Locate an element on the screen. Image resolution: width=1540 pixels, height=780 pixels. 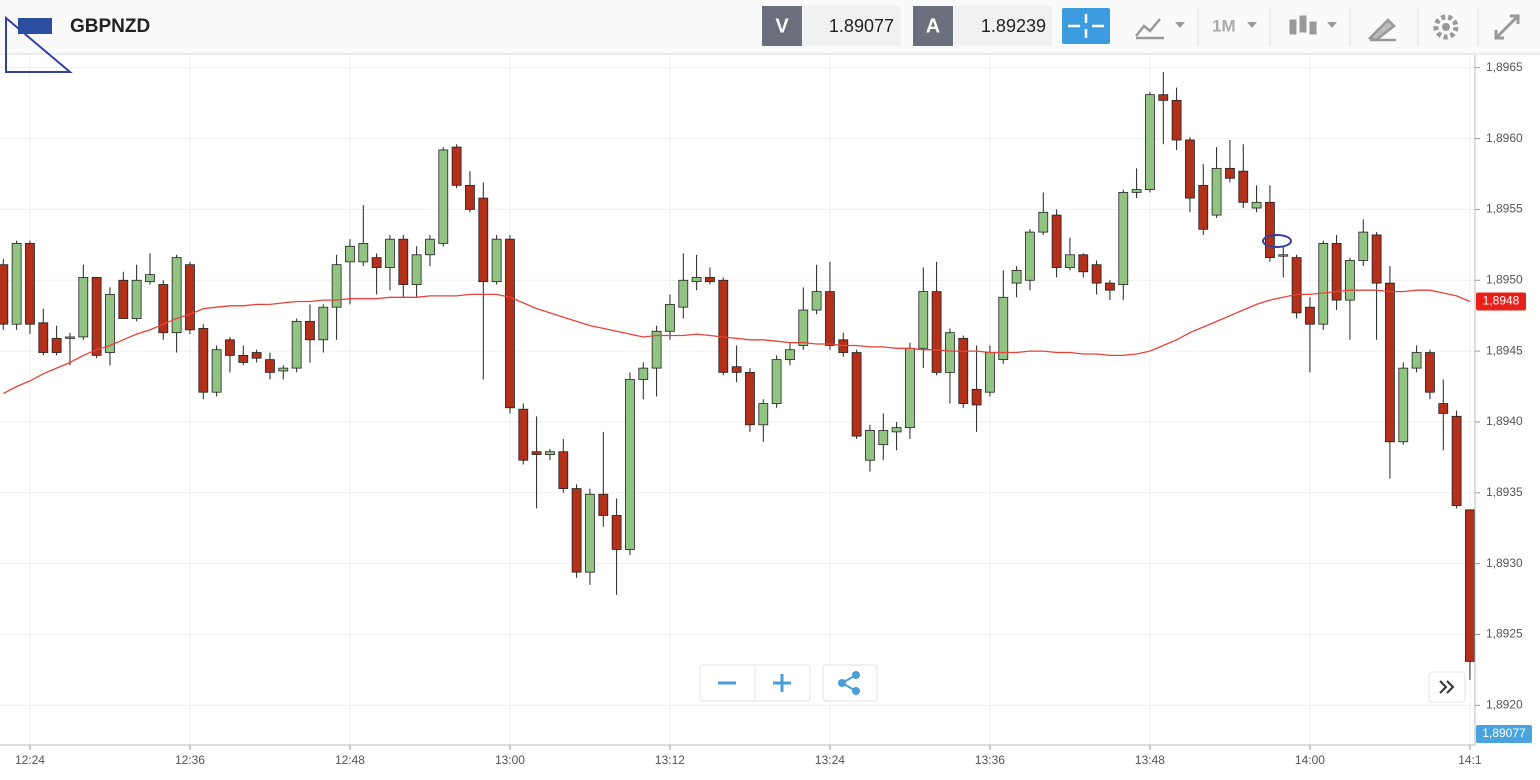
x-tick-label: 14:1 is located at coordinates (1470, 760).